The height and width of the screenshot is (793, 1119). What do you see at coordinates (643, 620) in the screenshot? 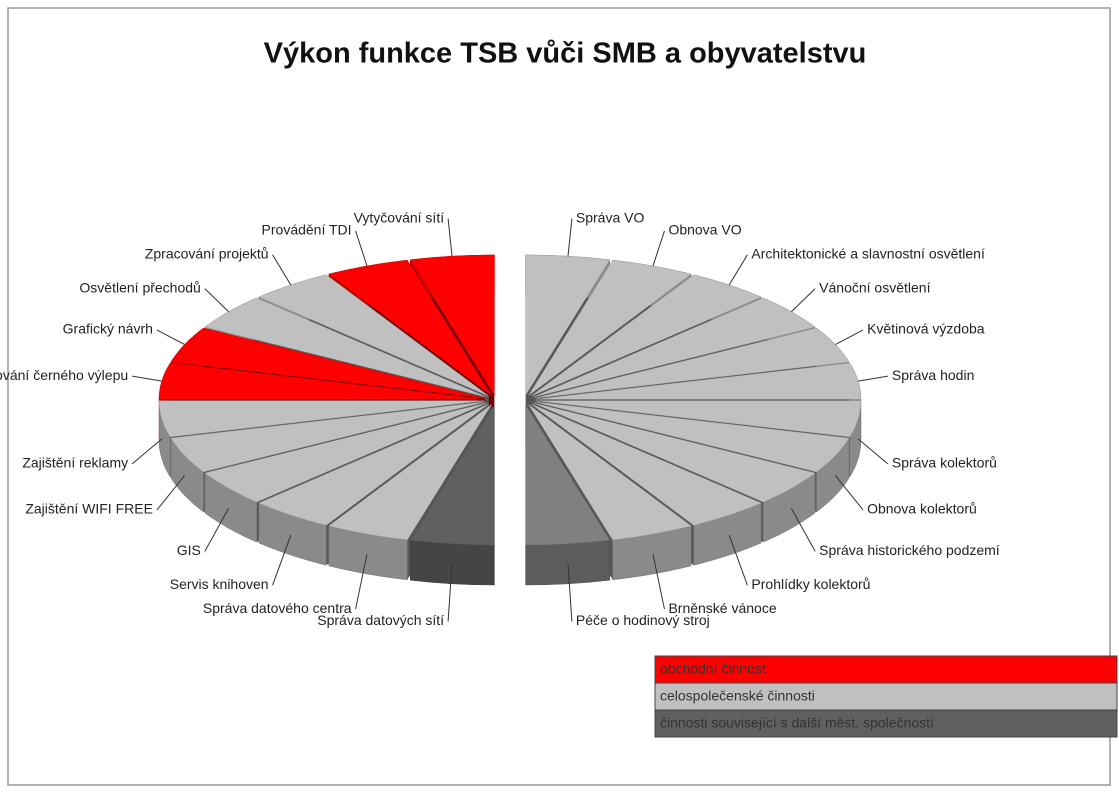
I see `slice-label: Péče o hodinový stroj` at bounding box center [643, 620].